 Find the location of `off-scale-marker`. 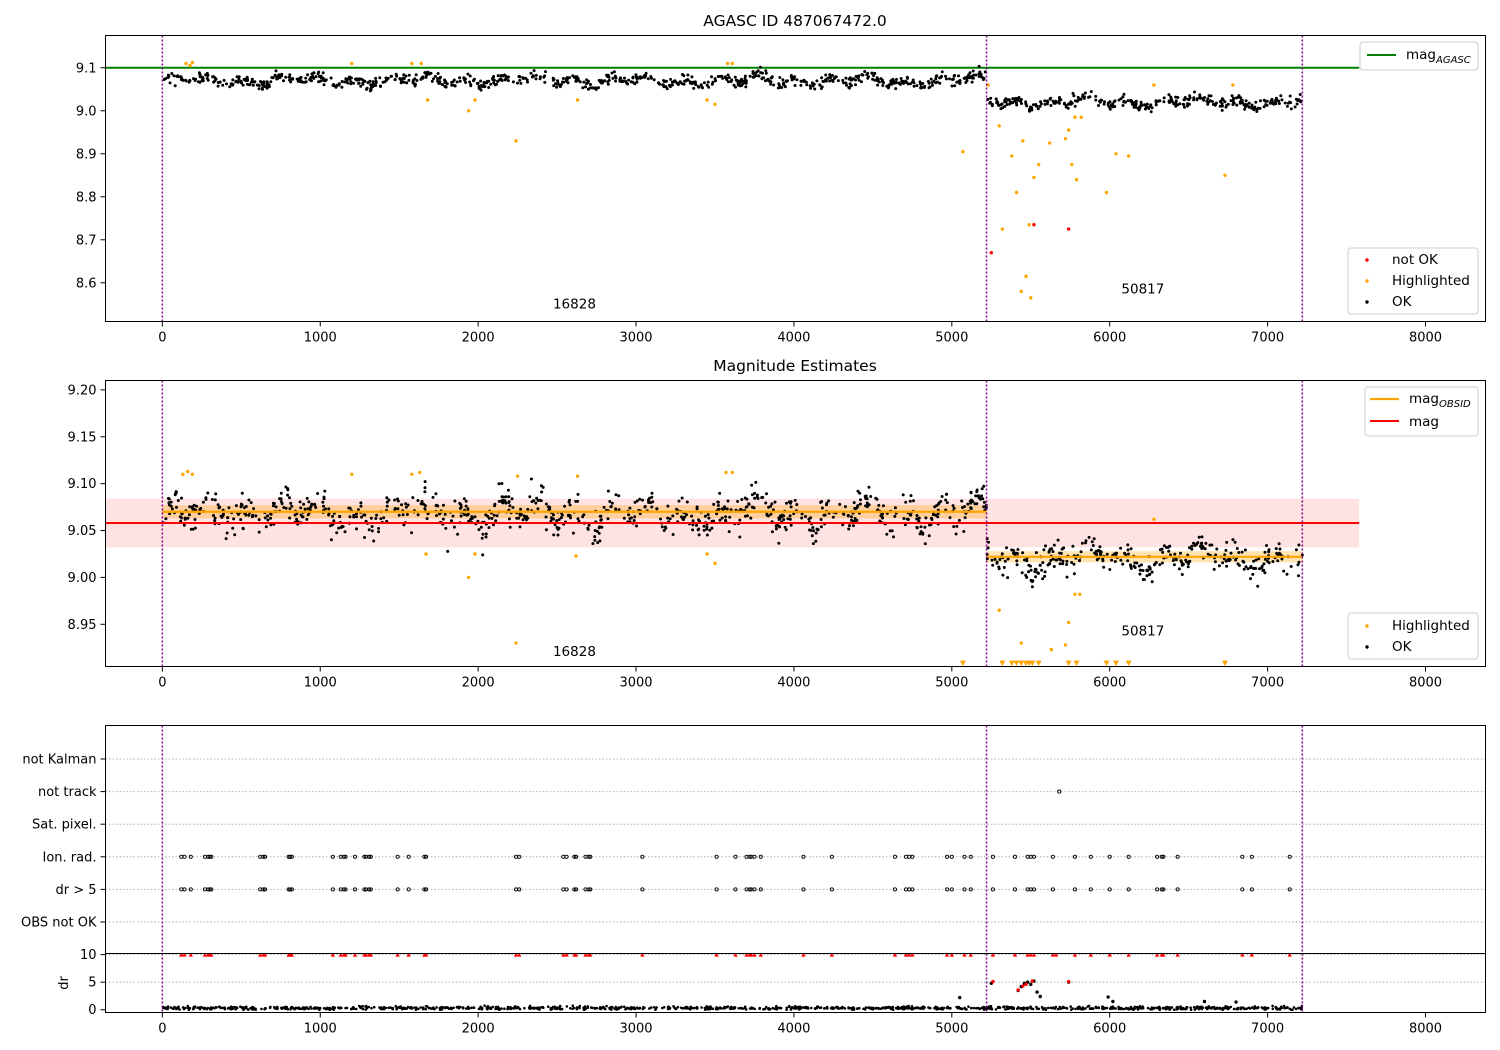

off-scale-marker is located at coordinates (1224, 663).